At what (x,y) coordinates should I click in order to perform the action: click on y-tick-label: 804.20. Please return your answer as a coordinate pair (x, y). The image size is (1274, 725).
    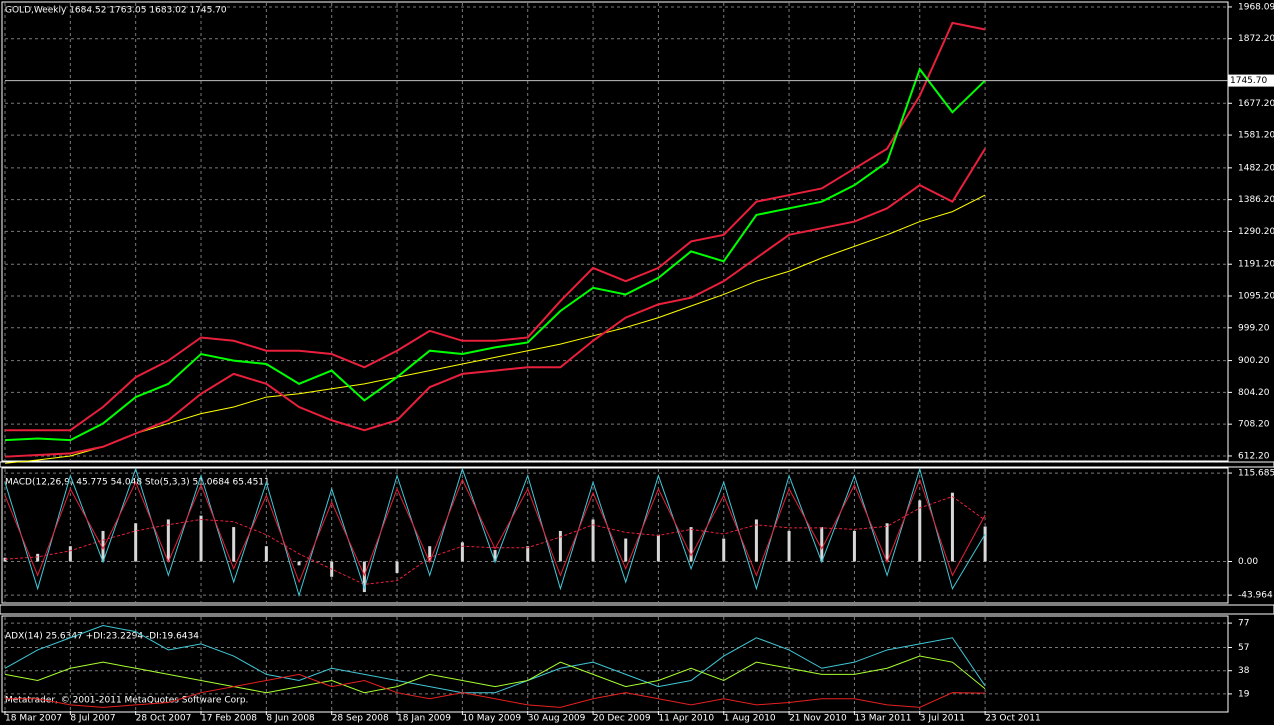
    Looking at the image, I should click on (1254, 393).